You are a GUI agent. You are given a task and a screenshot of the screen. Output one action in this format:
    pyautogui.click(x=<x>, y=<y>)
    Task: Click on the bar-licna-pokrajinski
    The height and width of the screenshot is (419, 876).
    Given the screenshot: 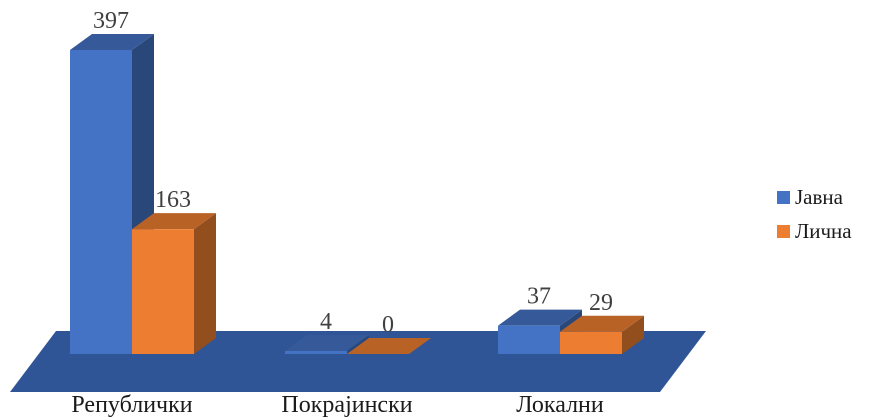 What is the action you would take?
    pyautogui.click(x=389, y=346)
    